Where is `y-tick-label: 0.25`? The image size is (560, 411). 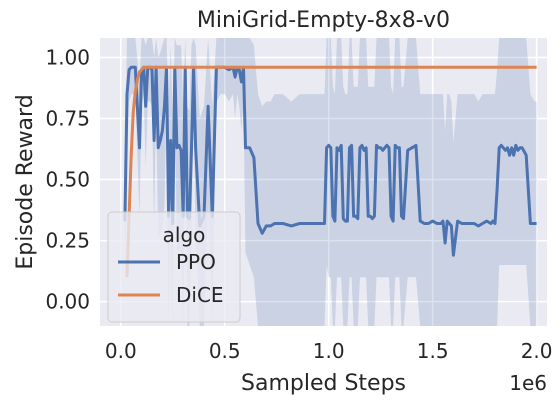
y-tick-label: 0.25 is located at coordinates (67, 241).